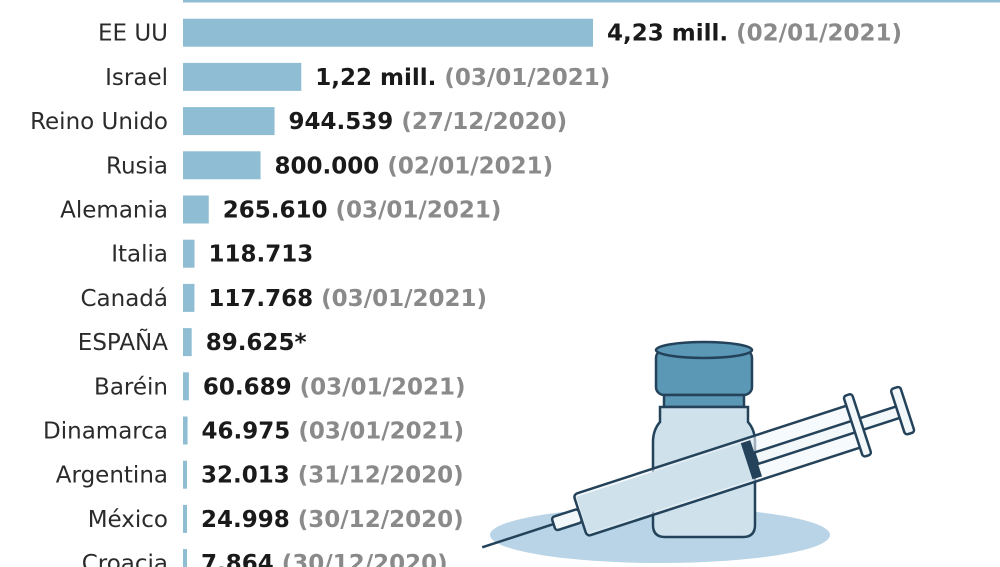 The image size is (1000, 567). I want to click on category-label: Baréin, so click(131, 387).